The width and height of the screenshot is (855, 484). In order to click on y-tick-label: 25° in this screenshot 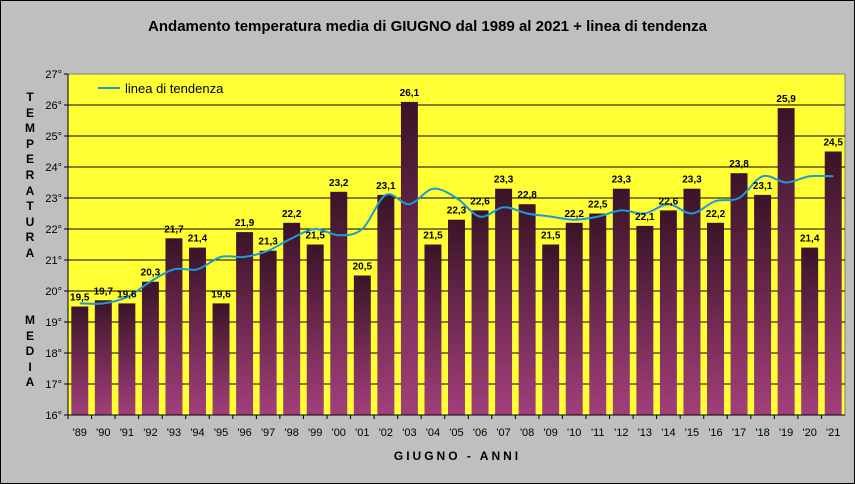, I will do `click(53, 137)`.